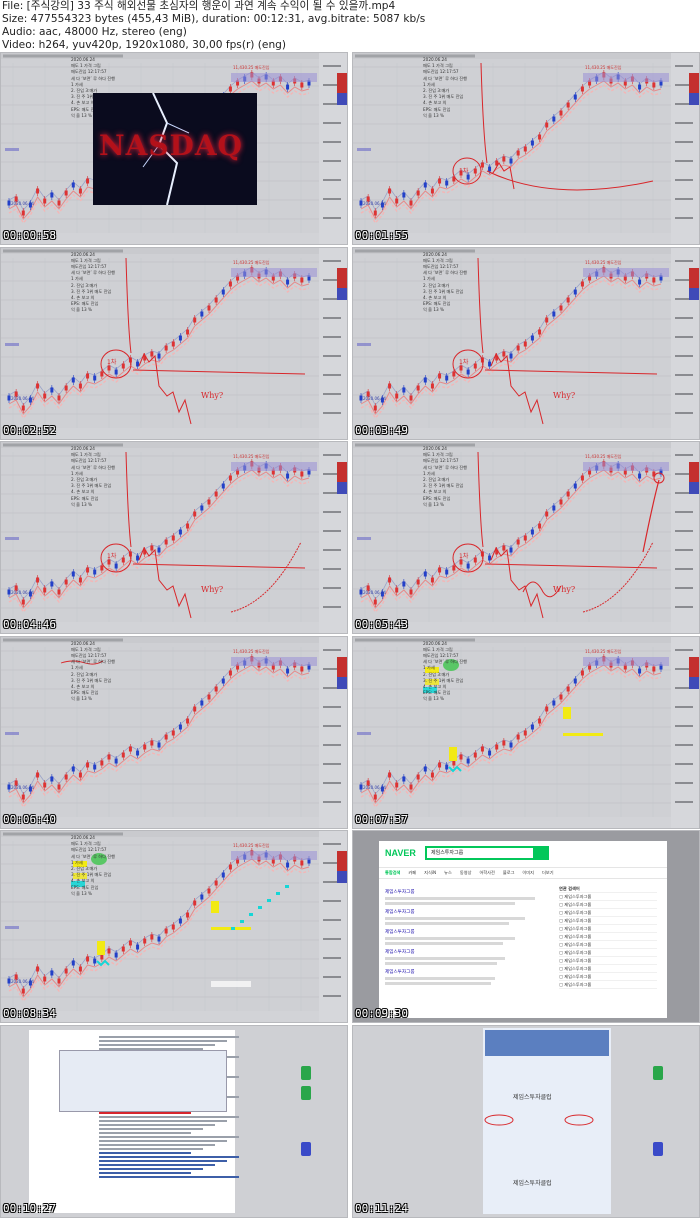 This screenshot has height=1227, width=700. What do you see at coordinates (94, 32) in the screenshot?
I see `audio-info: Audio: aac, 48000 Hz, stereo (eng)` at bounding box center [94, 32].